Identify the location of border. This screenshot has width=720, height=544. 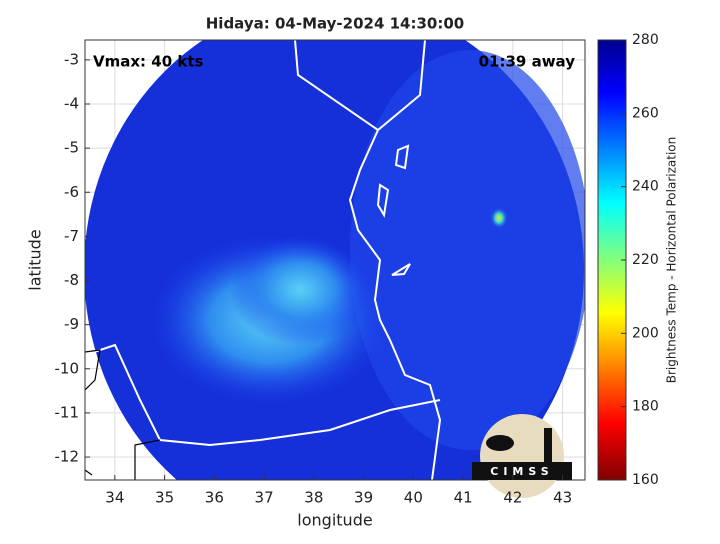
(263, 395).